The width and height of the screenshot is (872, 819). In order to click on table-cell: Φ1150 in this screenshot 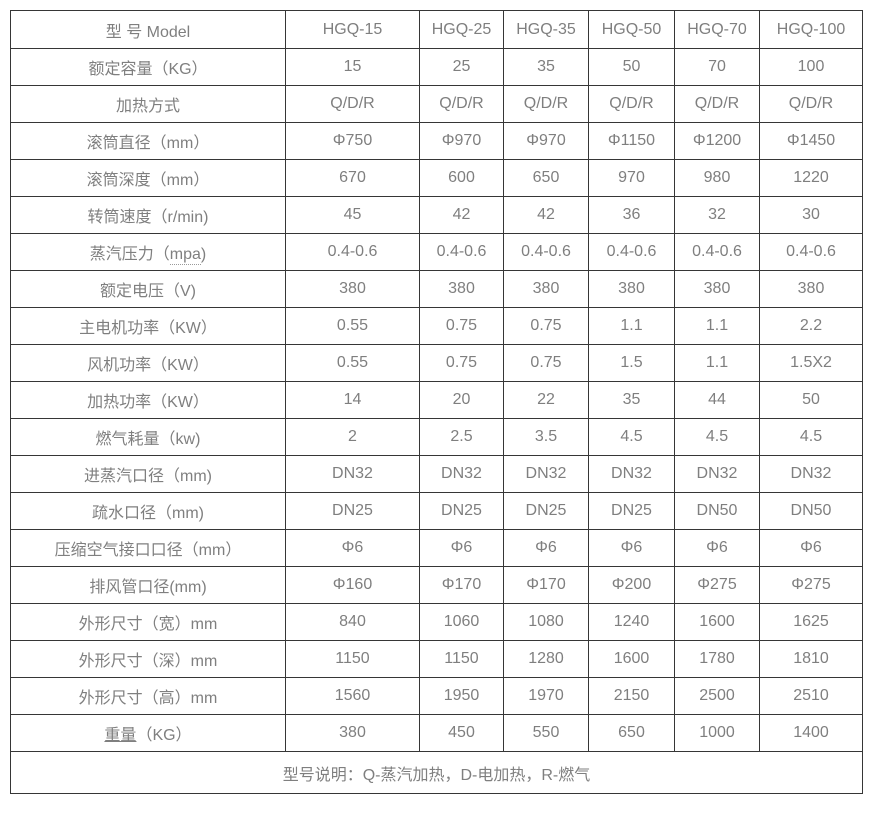, I will do `click(631, 141)`.